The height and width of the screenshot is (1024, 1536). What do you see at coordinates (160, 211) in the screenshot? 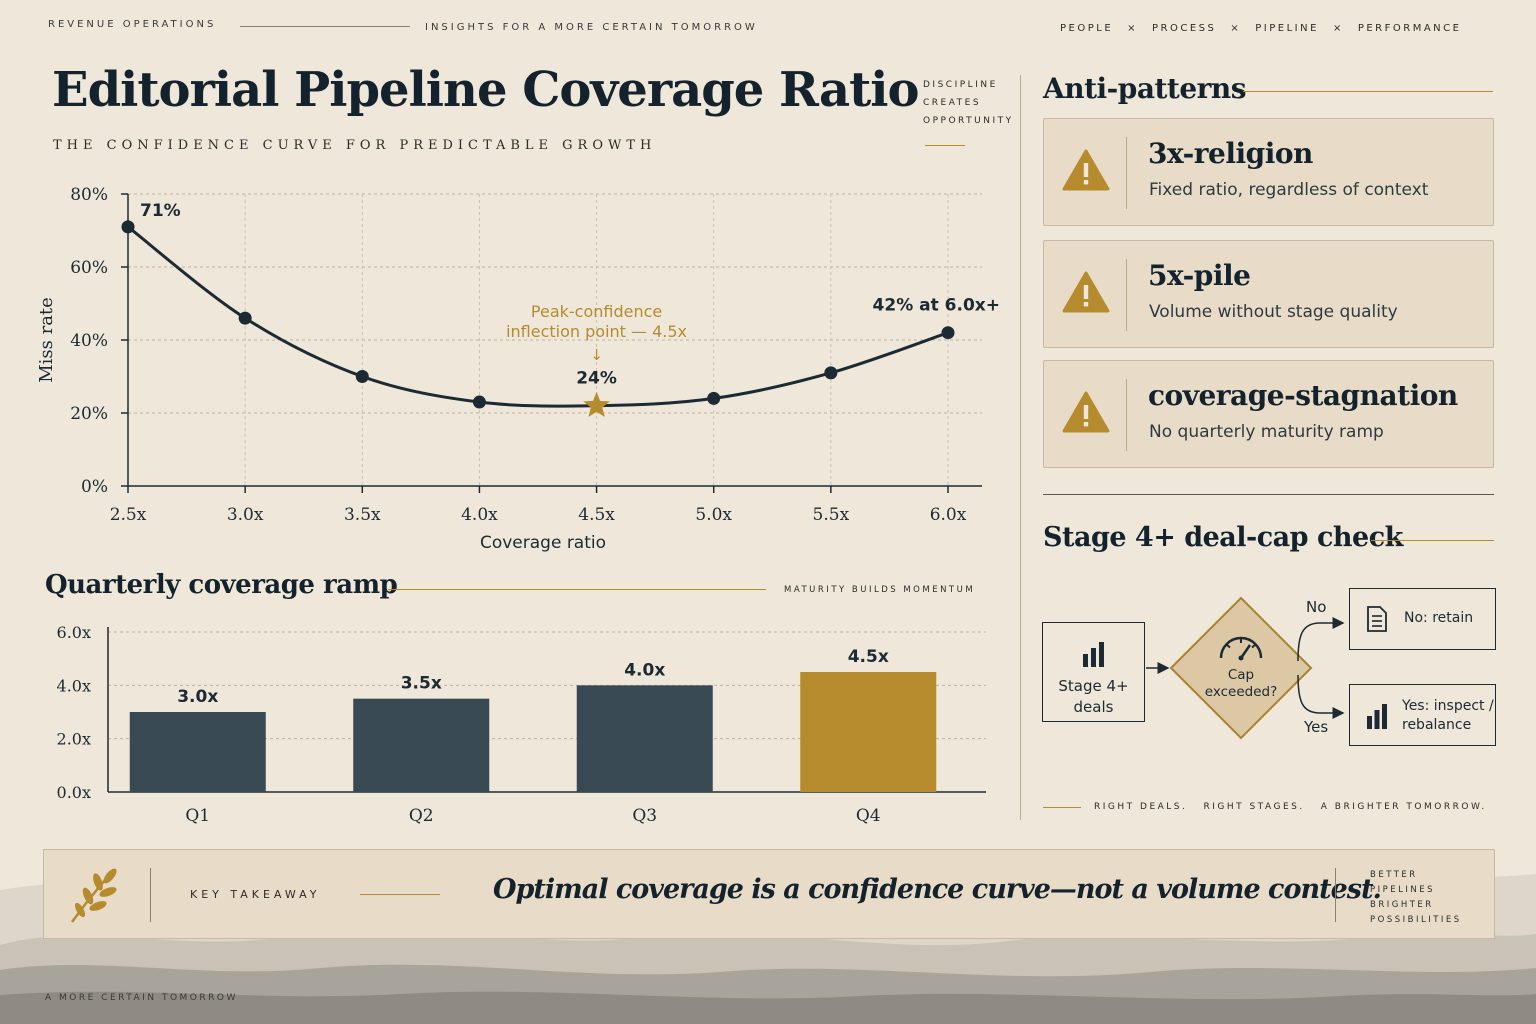
I see `data-label: 71%` at bounding box center [160, 211].